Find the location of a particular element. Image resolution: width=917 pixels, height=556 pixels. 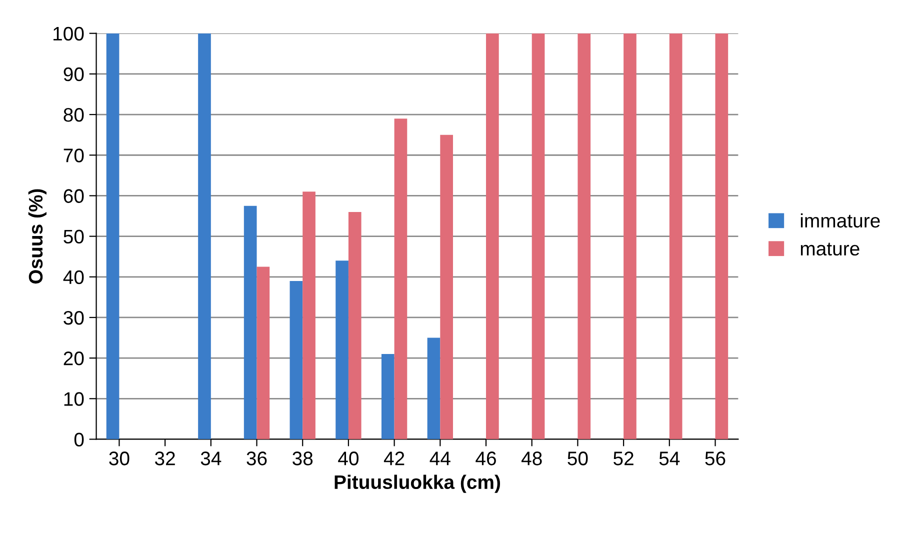

y-tick-label: 100 is located at coordinates (69, 33).